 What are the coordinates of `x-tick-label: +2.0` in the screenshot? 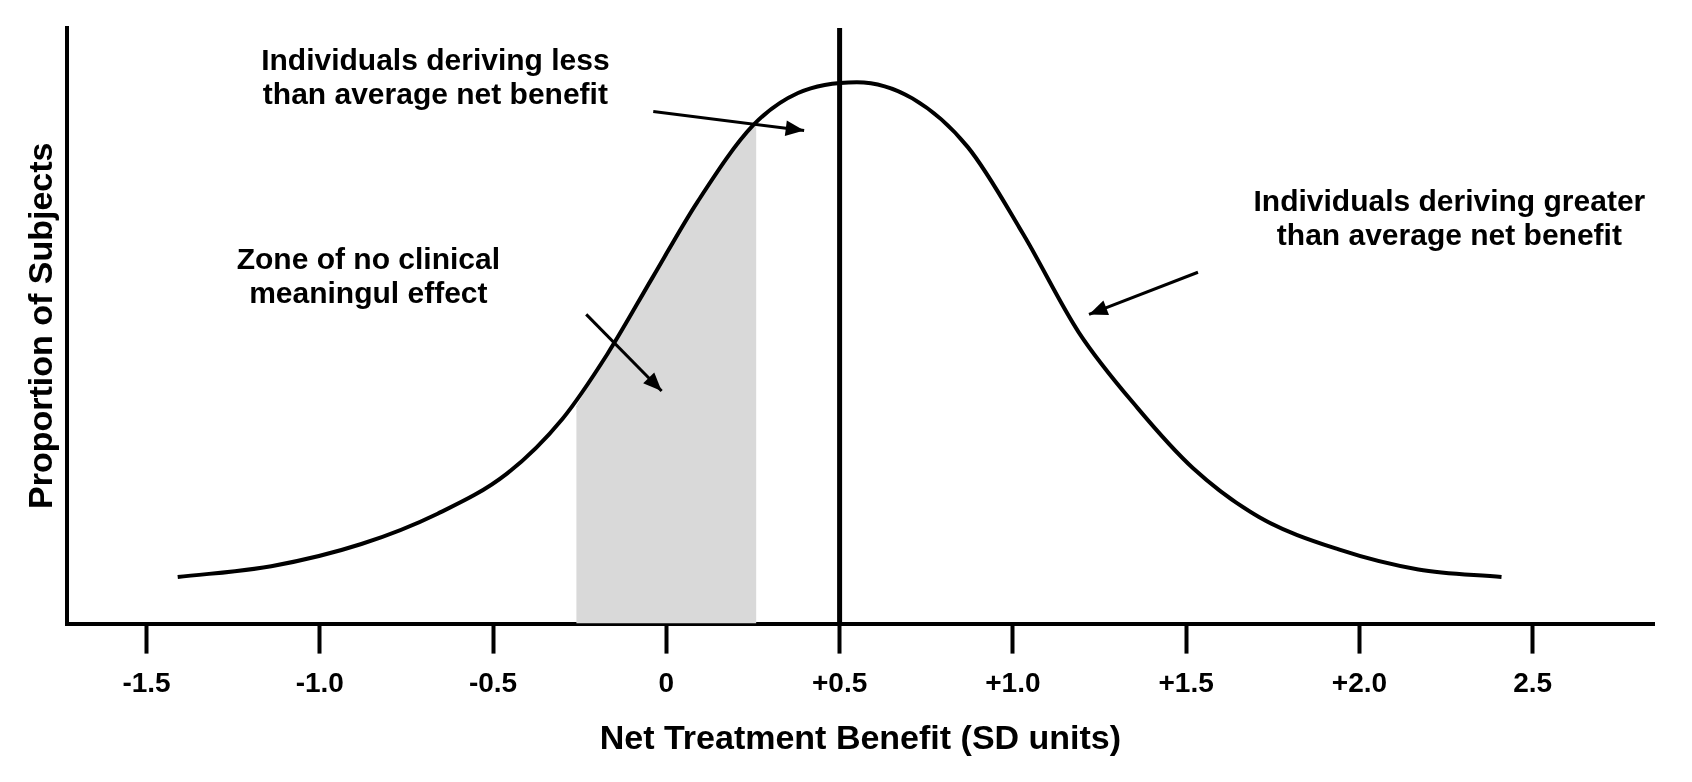 It's located at (1359, 683).